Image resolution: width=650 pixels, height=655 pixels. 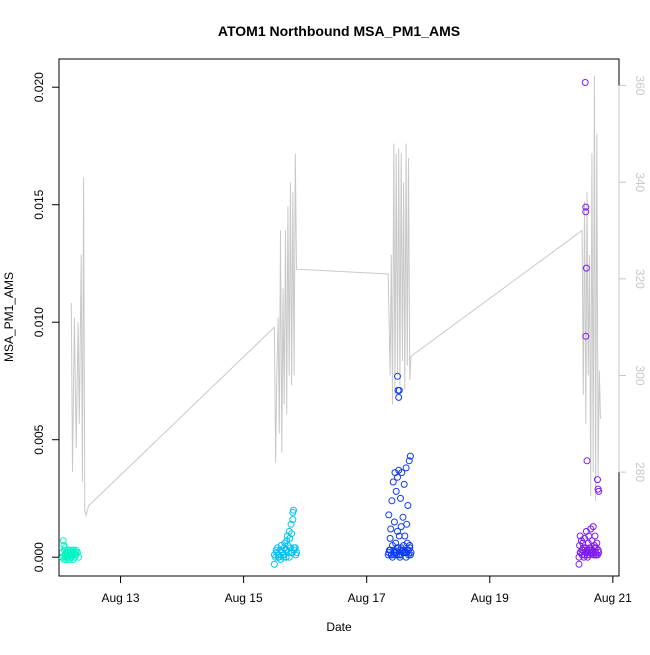 I want to click on y2-tick-label: 300, so click(x=640, y=375).